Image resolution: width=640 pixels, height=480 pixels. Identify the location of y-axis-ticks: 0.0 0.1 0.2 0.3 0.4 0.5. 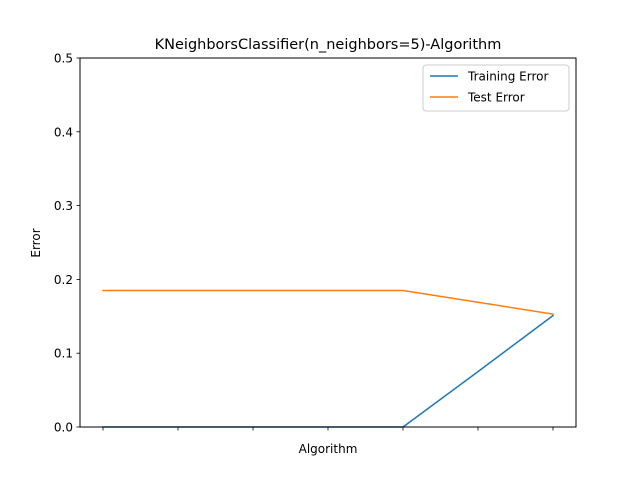
(67, 243).